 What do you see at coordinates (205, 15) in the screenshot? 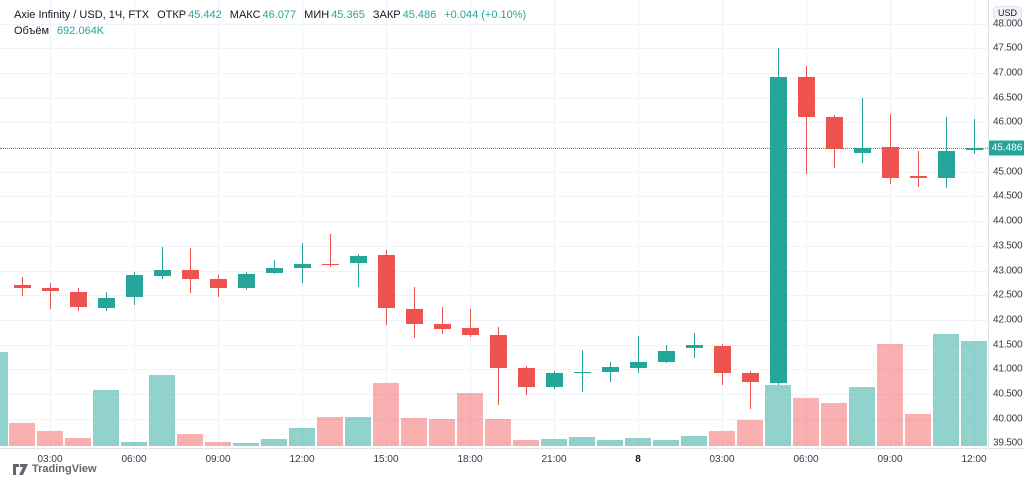
I see `open-value: 45.442` at bounding box center [205, 15].